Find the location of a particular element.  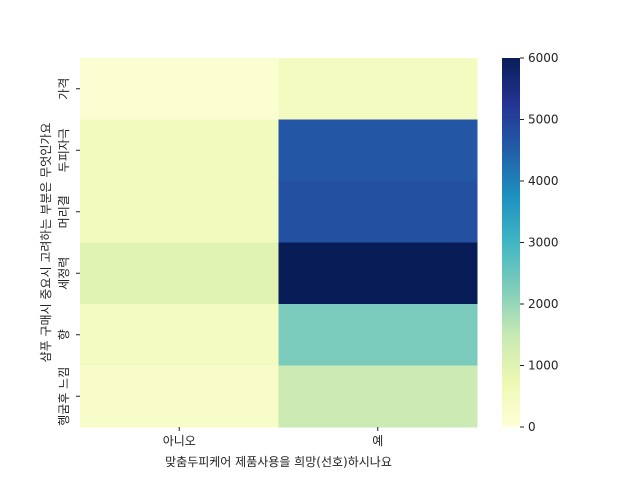

colorbar-tick-label: 2000 is located at coordinates (543, 304).